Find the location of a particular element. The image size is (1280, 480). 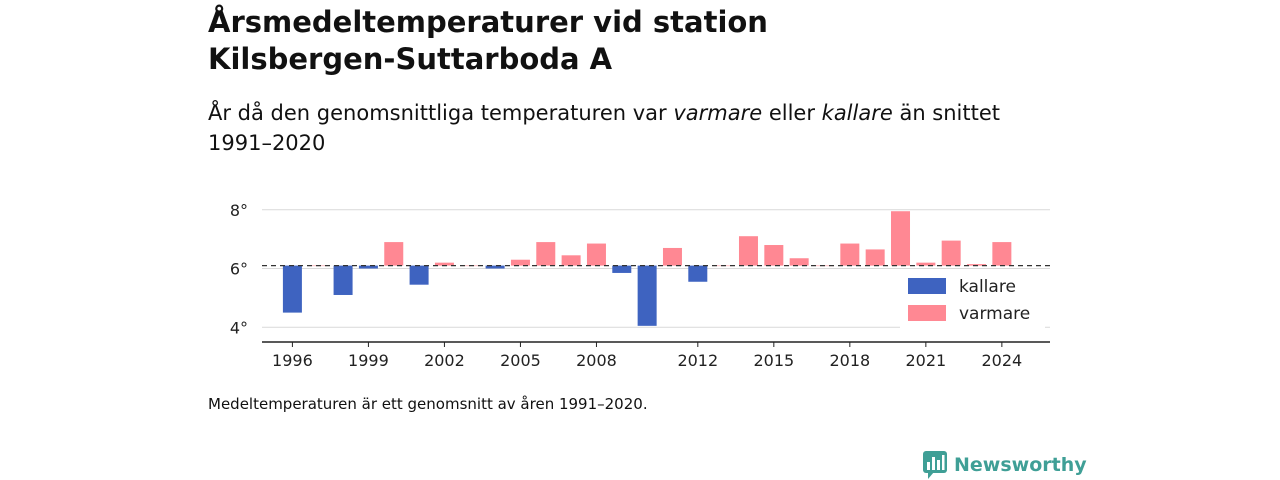

x-tick-label: 2015 is located at coordinates (773, 360).